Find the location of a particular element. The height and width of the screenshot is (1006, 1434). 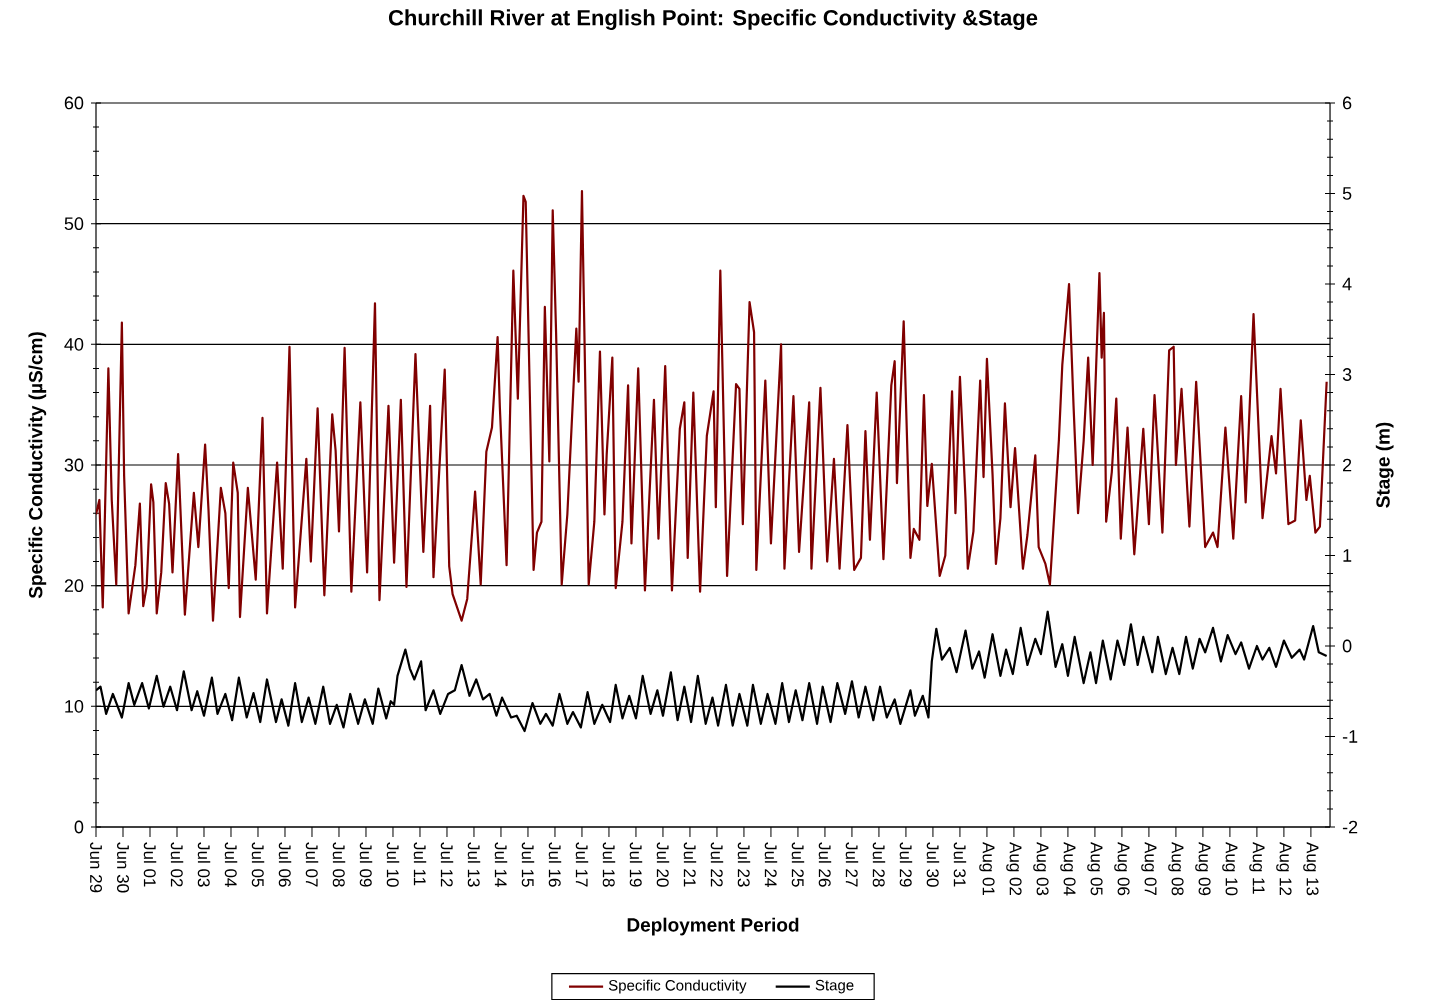

x-tick-label: Jul 28 is located at coordinates (879, 864).